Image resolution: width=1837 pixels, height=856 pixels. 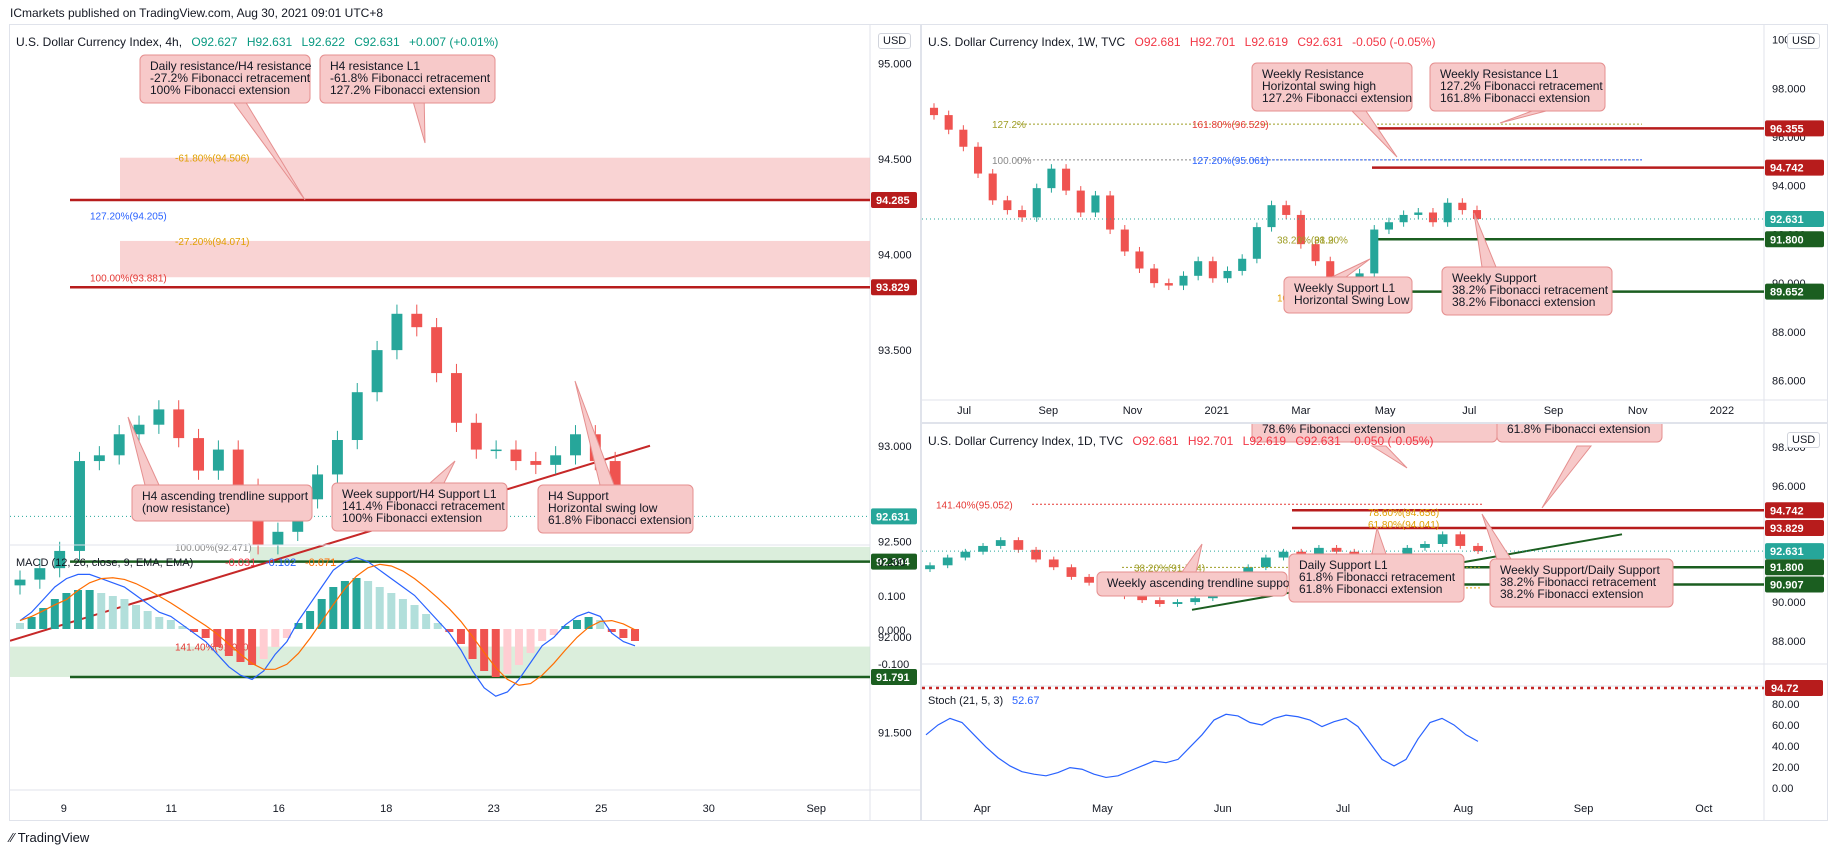 I want to click on time-tick-label: Jun, so click(x=1223, y=809).